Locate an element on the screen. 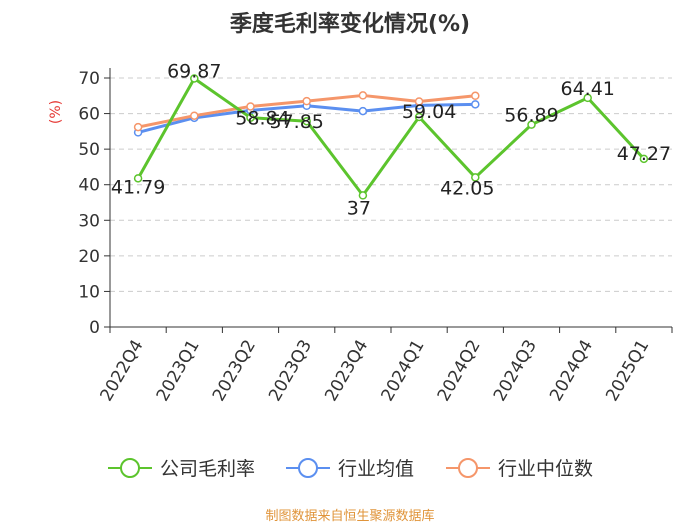 This screenshot has width=700, height=525. y-tick-label: 40 is located at coordinates (89, 186).